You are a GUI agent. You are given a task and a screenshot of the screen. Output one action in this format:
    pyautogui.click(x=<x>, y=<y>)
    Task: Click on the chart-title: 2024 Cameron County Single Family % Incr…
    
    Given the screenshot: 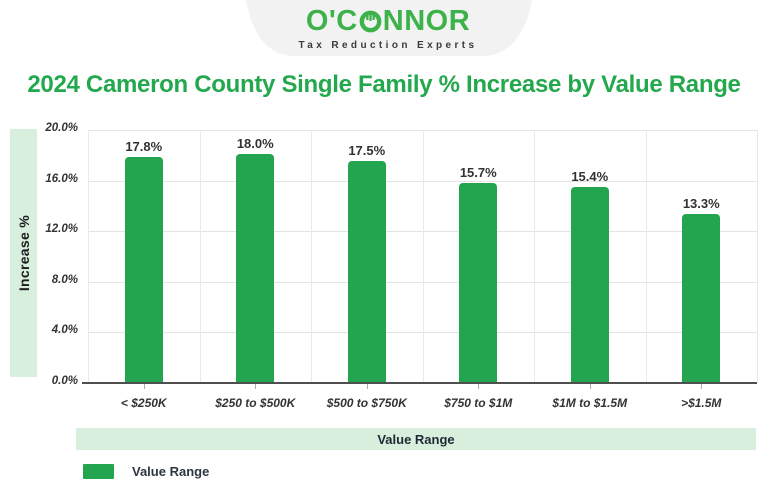 What is the action you would take?
    pyautogui.click(x=384, y=84)
    